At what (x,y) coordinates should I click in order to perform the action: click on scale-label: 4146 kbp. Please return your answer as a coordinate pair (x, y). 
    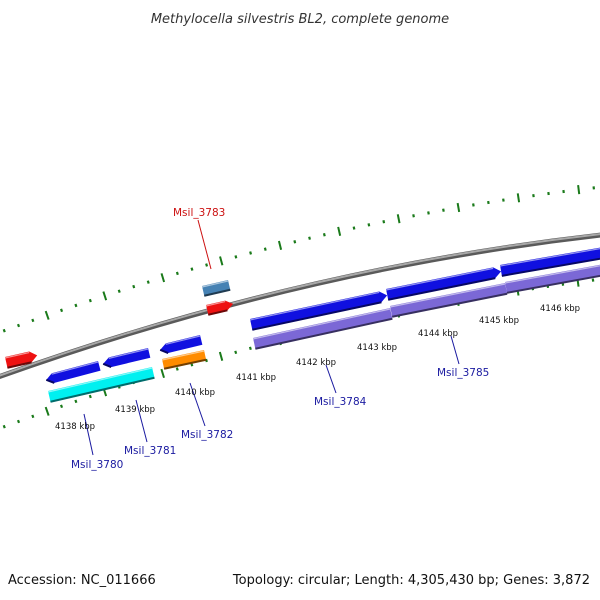
    Looking at the image, I should click on (560, 309).